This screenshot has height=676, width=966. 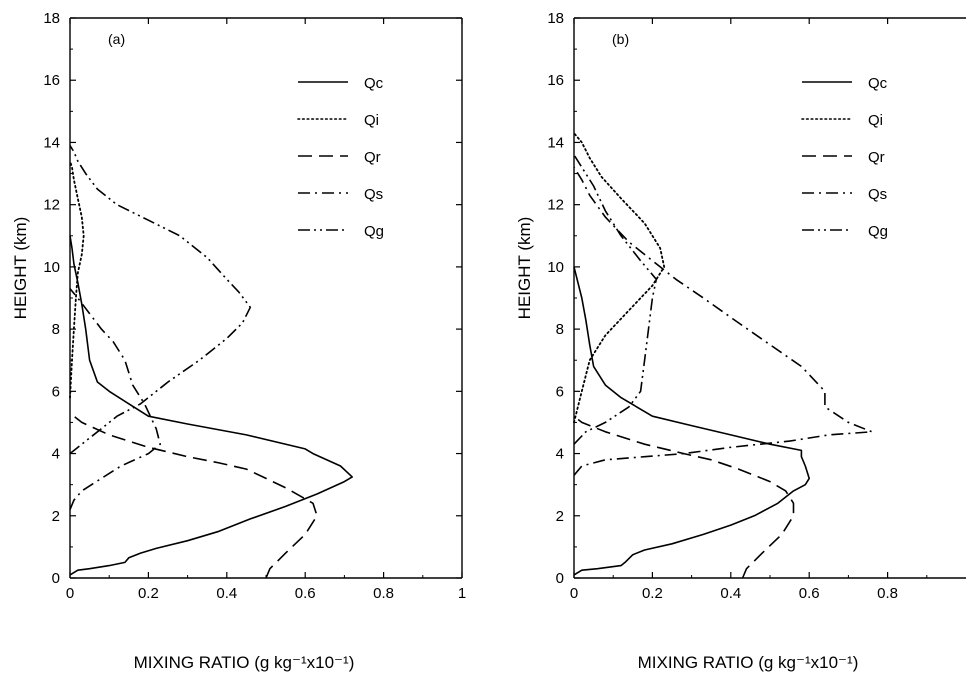 What do you see at coordinates (116, 39) in the screenshot?
I see `panel-label: (a)` at bounding box center [116, 39].